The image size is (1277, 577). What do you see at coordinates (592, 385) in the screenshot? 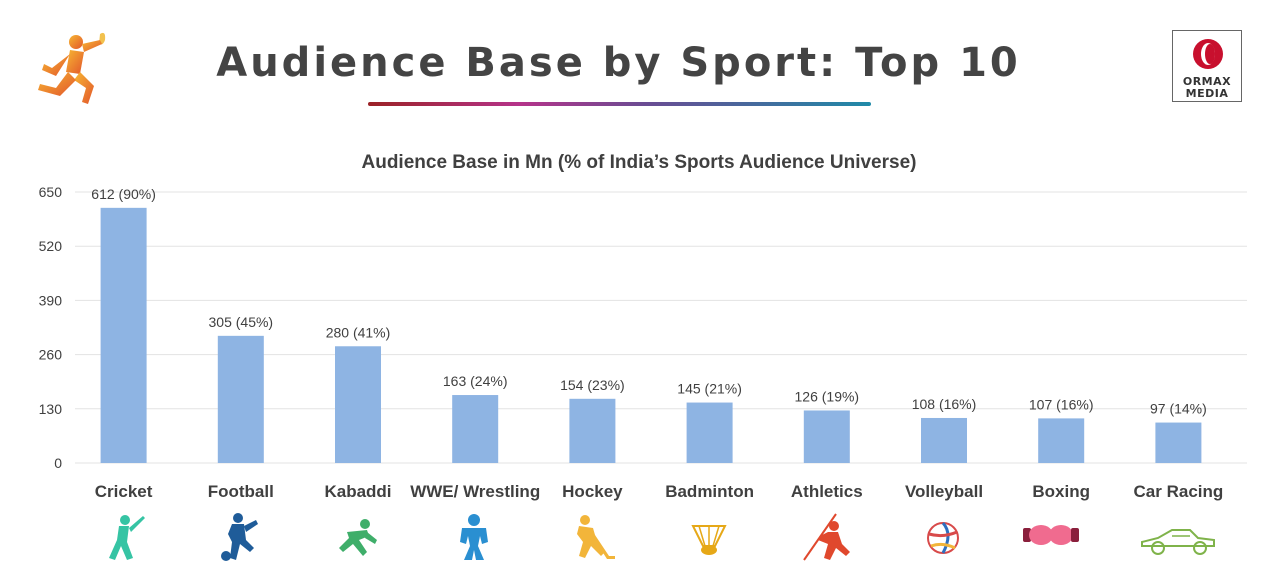
I see `data-label: 154 (23%)` at bounding box center [592, 385].